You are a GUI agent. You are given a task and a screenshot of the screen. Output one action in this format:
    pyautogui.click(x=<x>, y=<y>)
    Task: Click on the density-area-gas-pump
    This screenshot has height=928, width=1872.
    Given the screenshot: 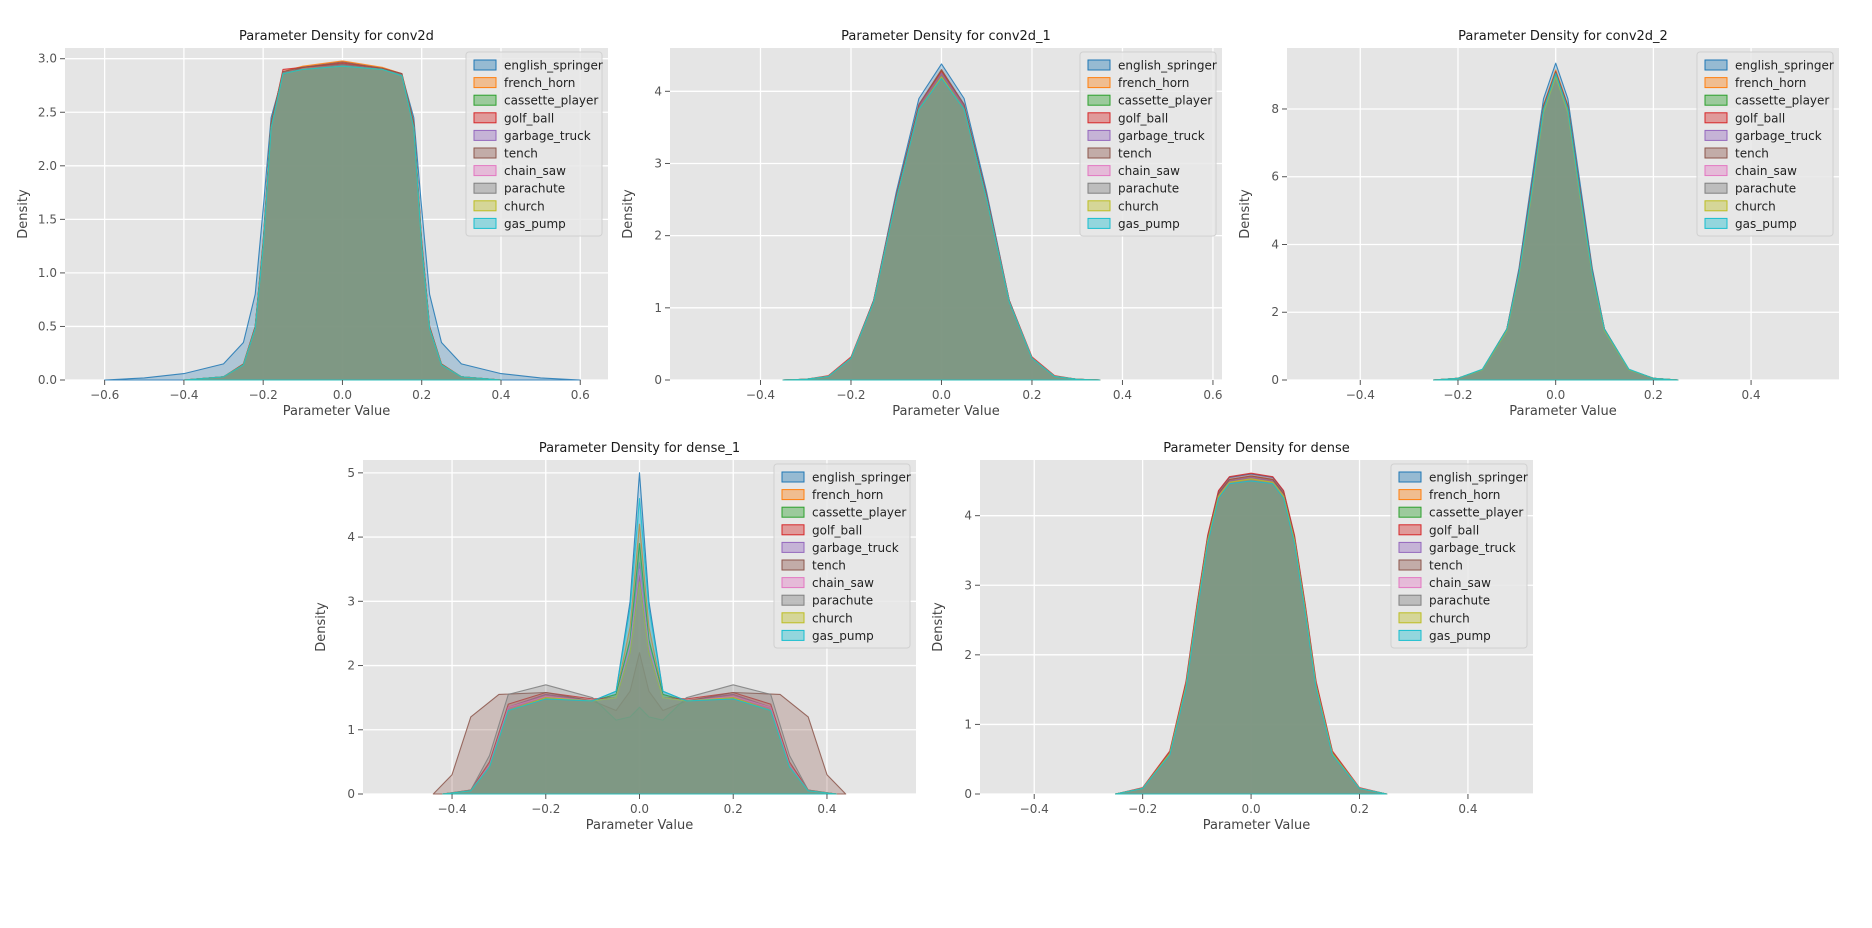 What is the action you would take?
    pyautogui.click(x=1555, y=226)
    